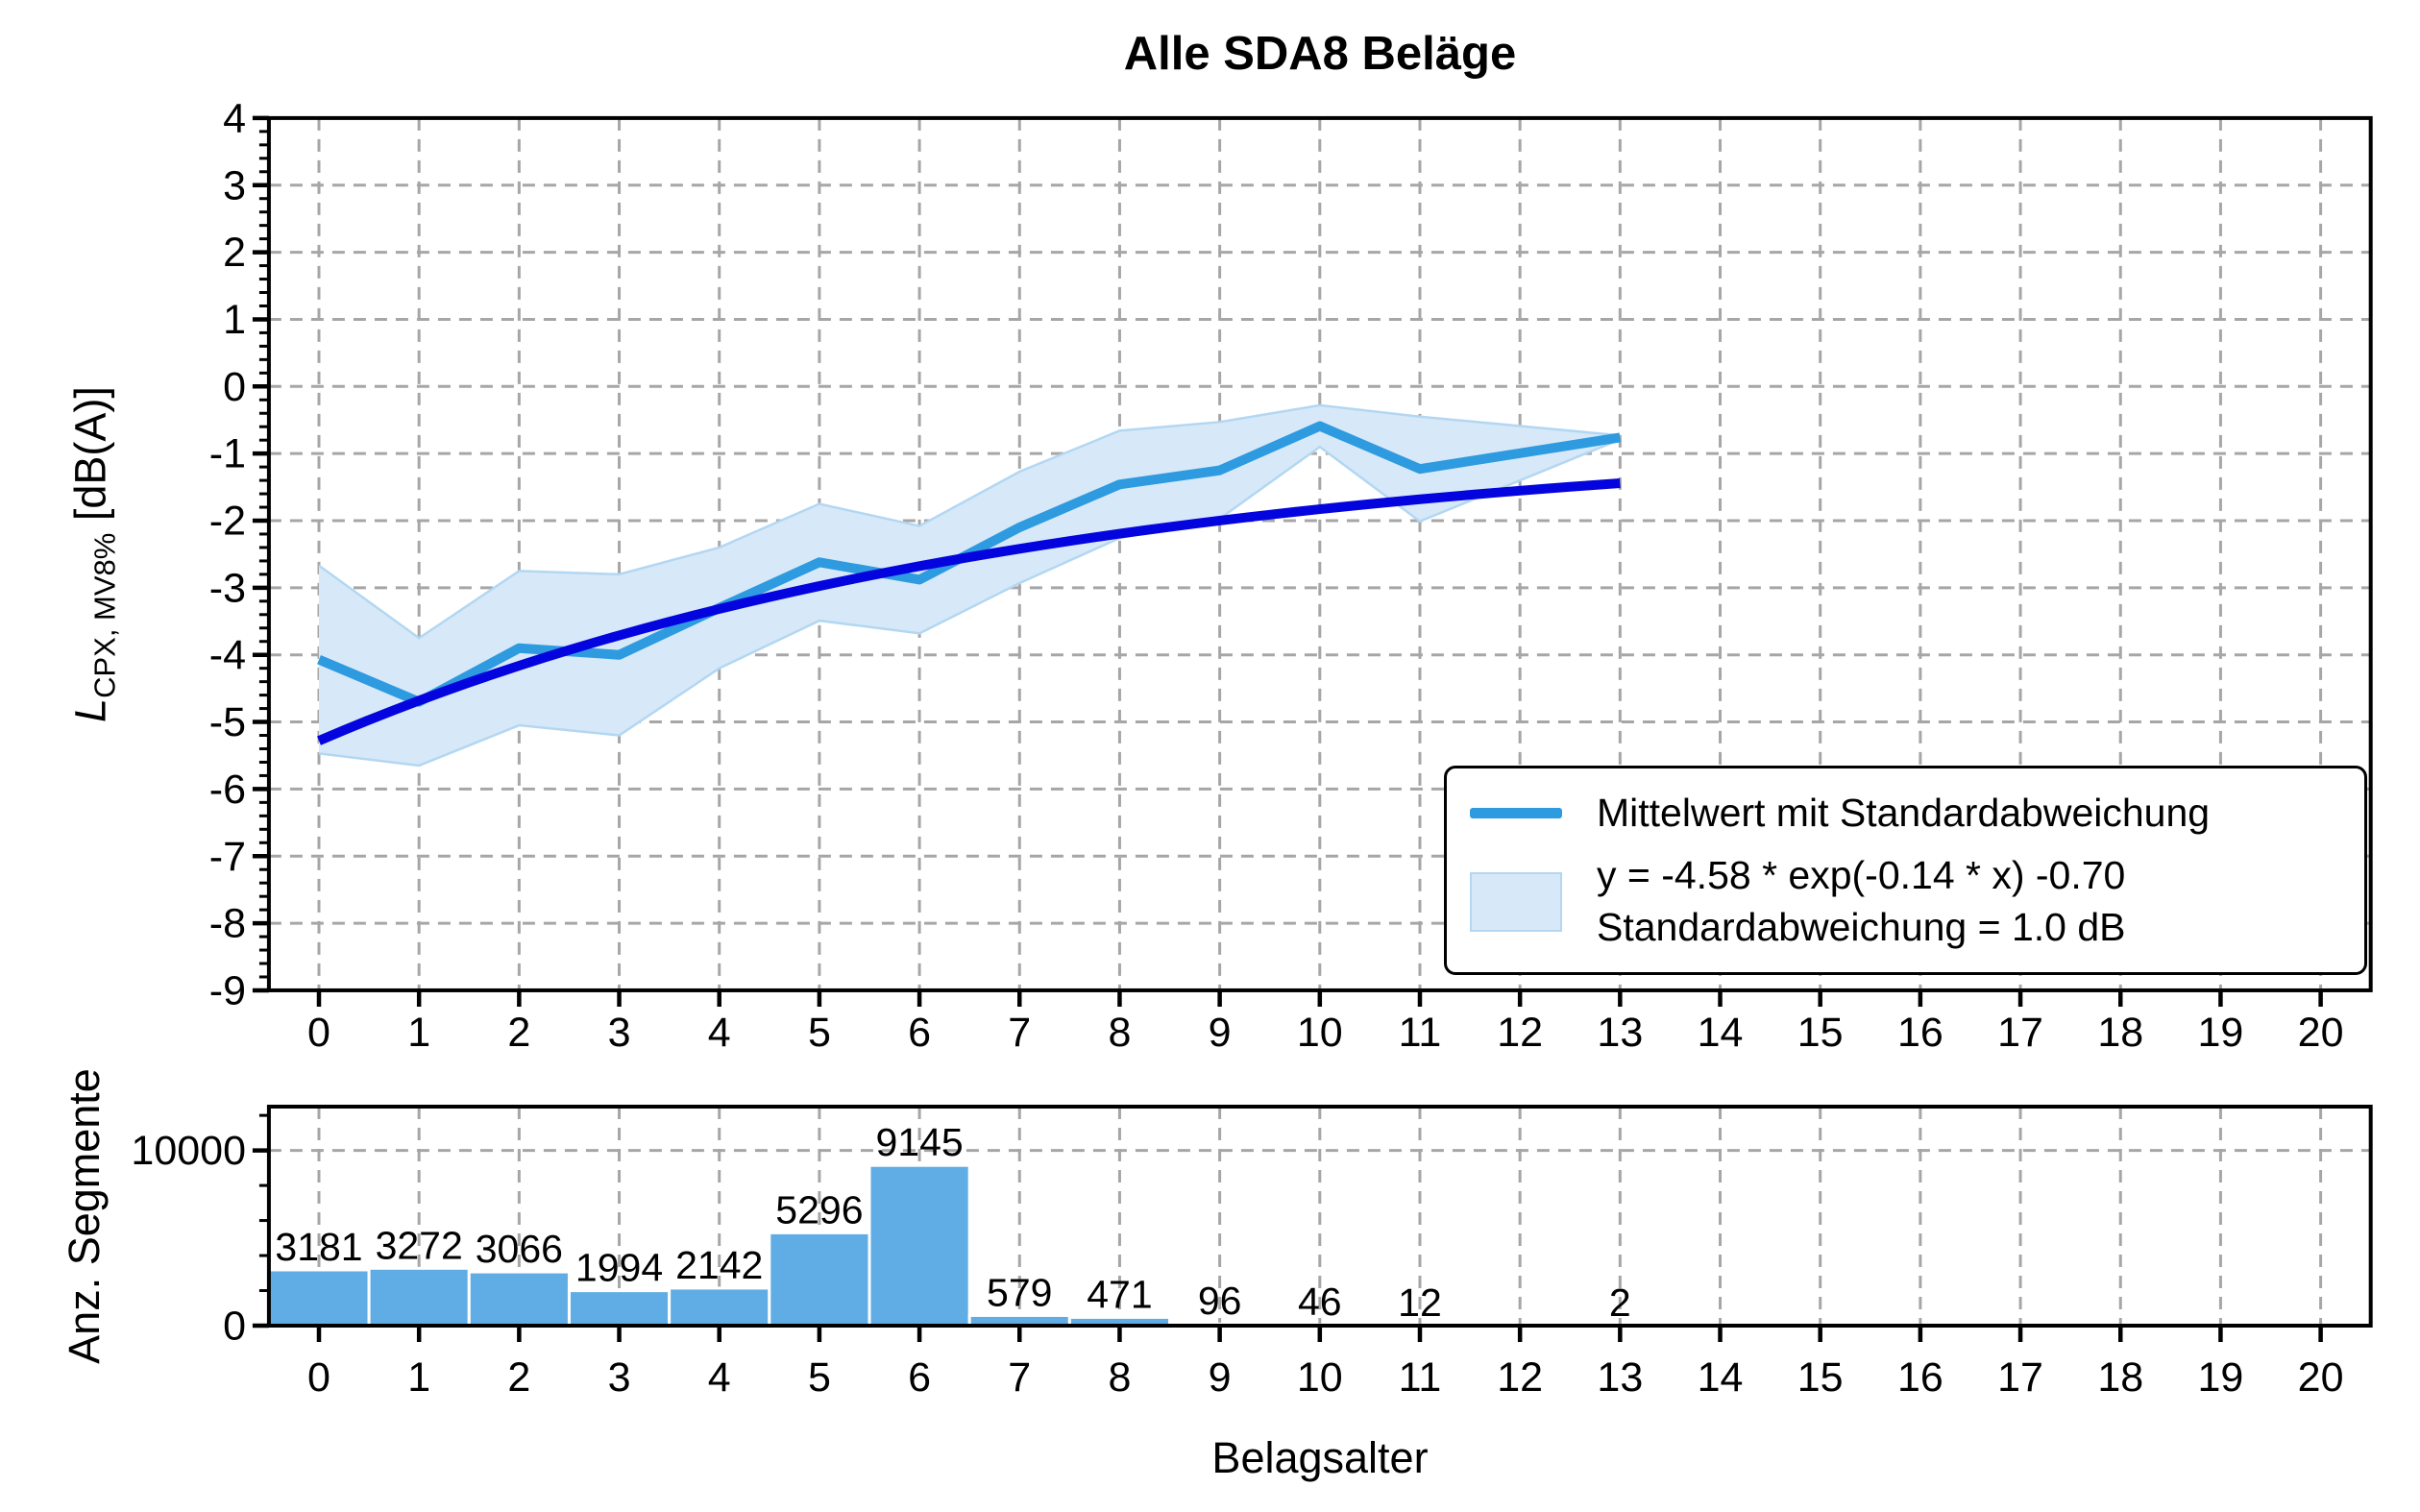 The height and width of the screenshot is (1512, 2420). I want to click on bottom-x-tick-label: 10, so click(1320, 1377).